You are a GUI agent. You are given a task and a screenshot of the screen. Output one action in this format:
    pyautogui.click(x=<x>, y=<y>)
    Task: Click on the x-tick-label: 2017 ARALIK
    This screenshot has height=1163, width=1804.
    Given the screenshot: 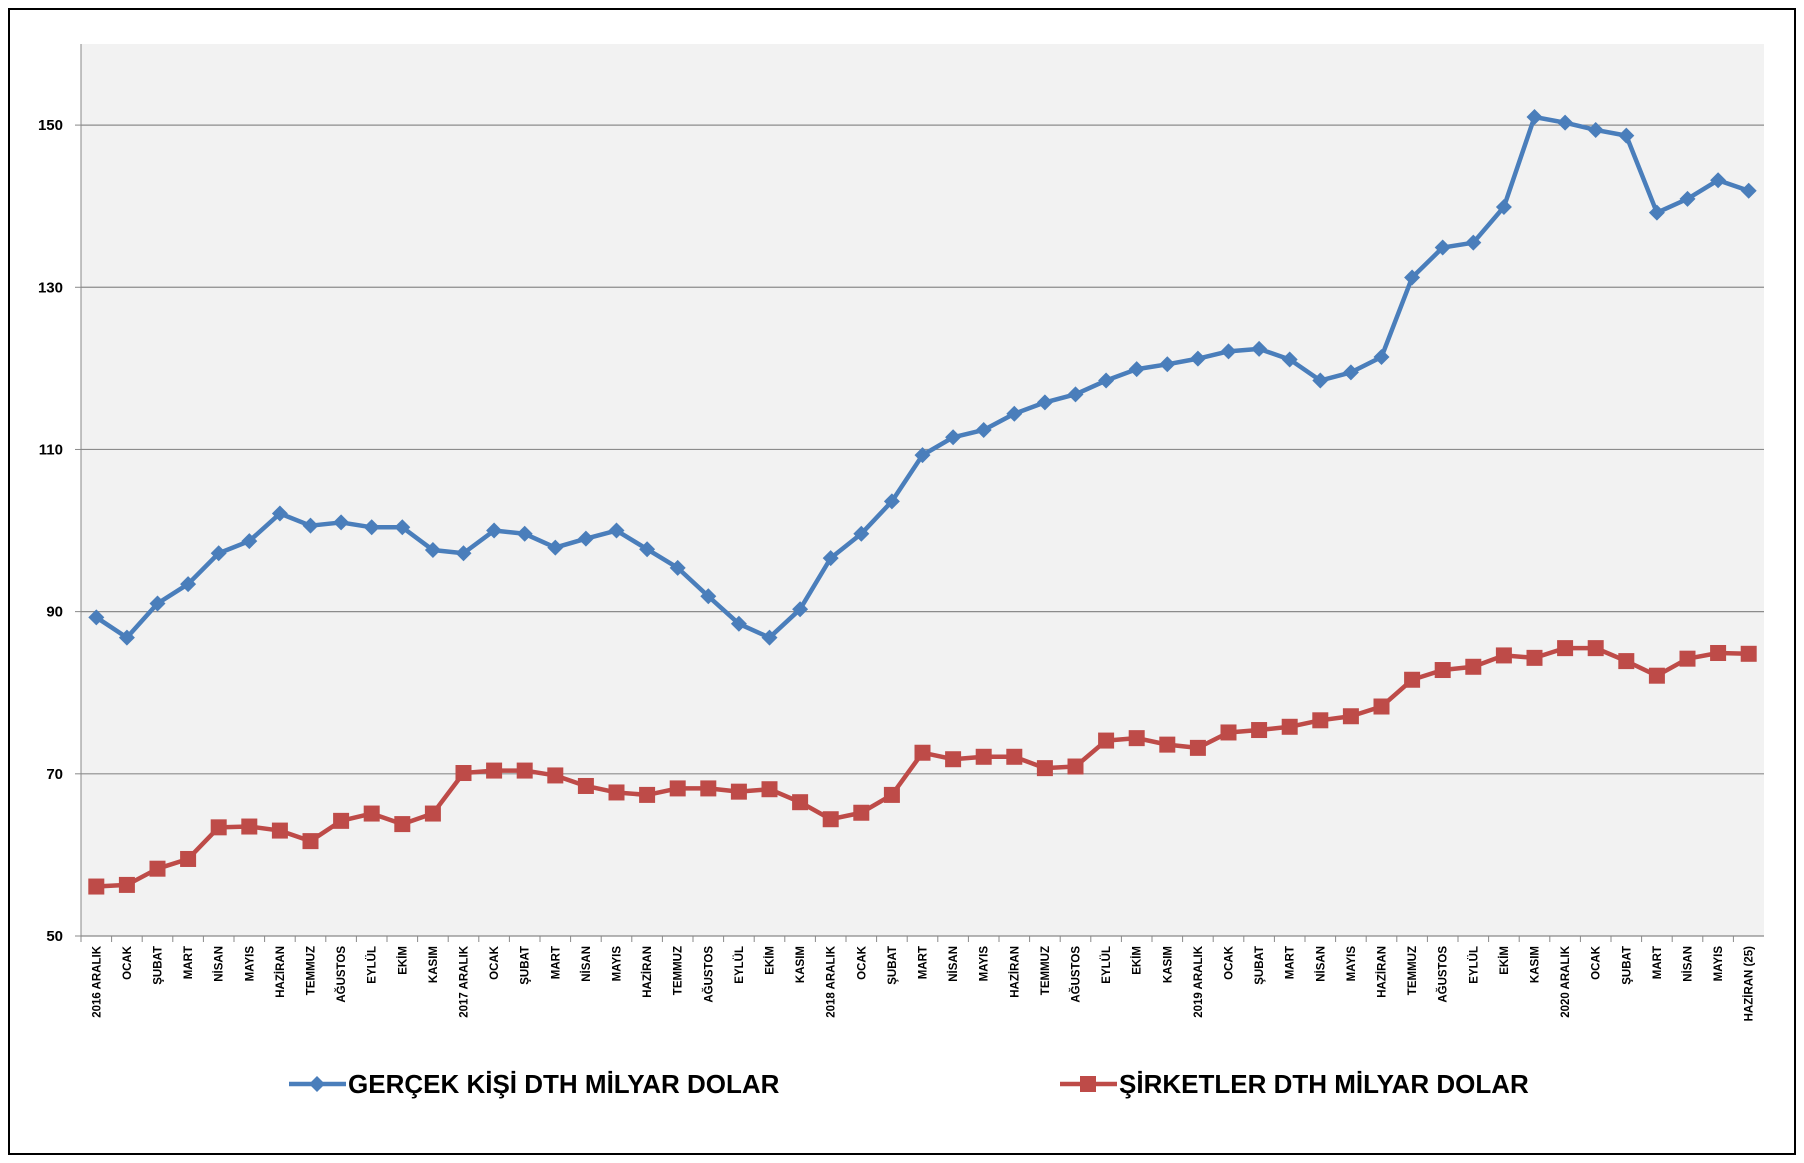 What is the action you would take?
    pyautogui.click(x=465, y=981)
    